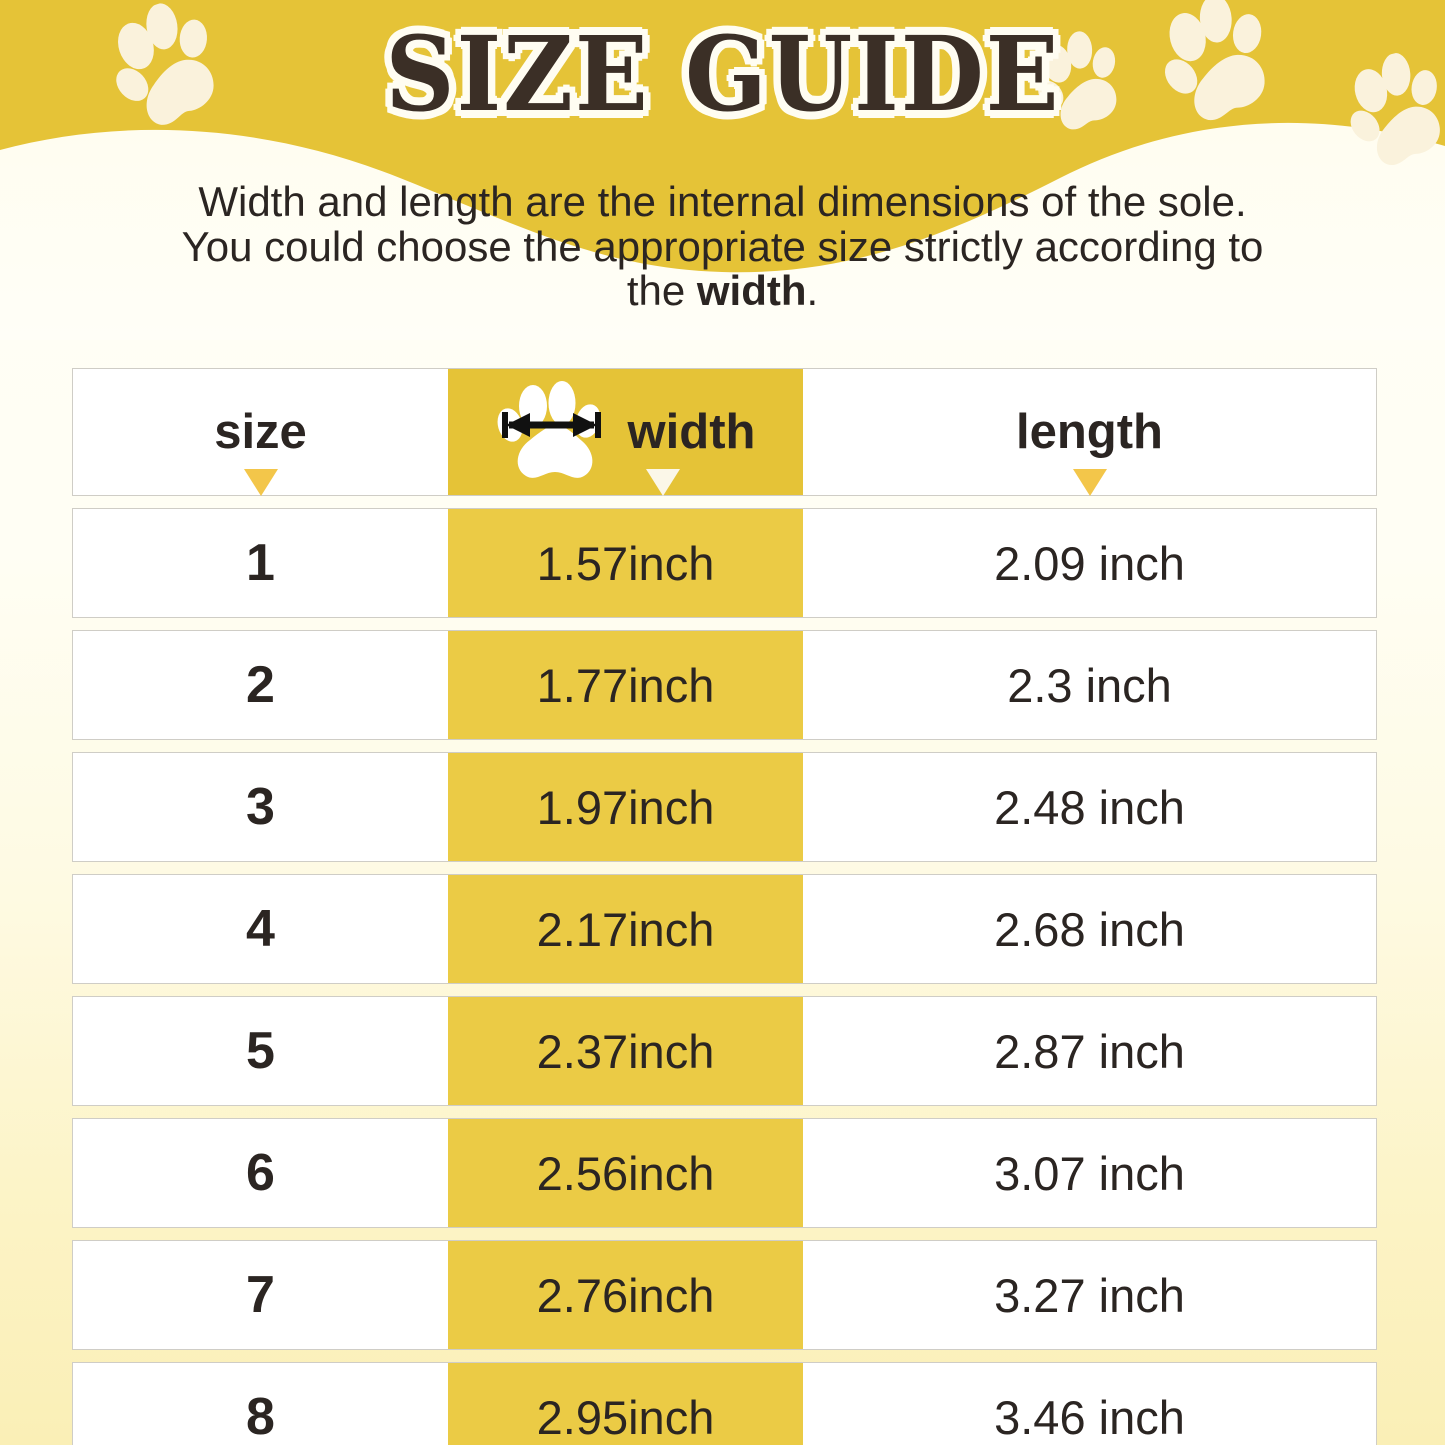  I want to click on subtitle-emphasis-width: width, so click(751, 291).